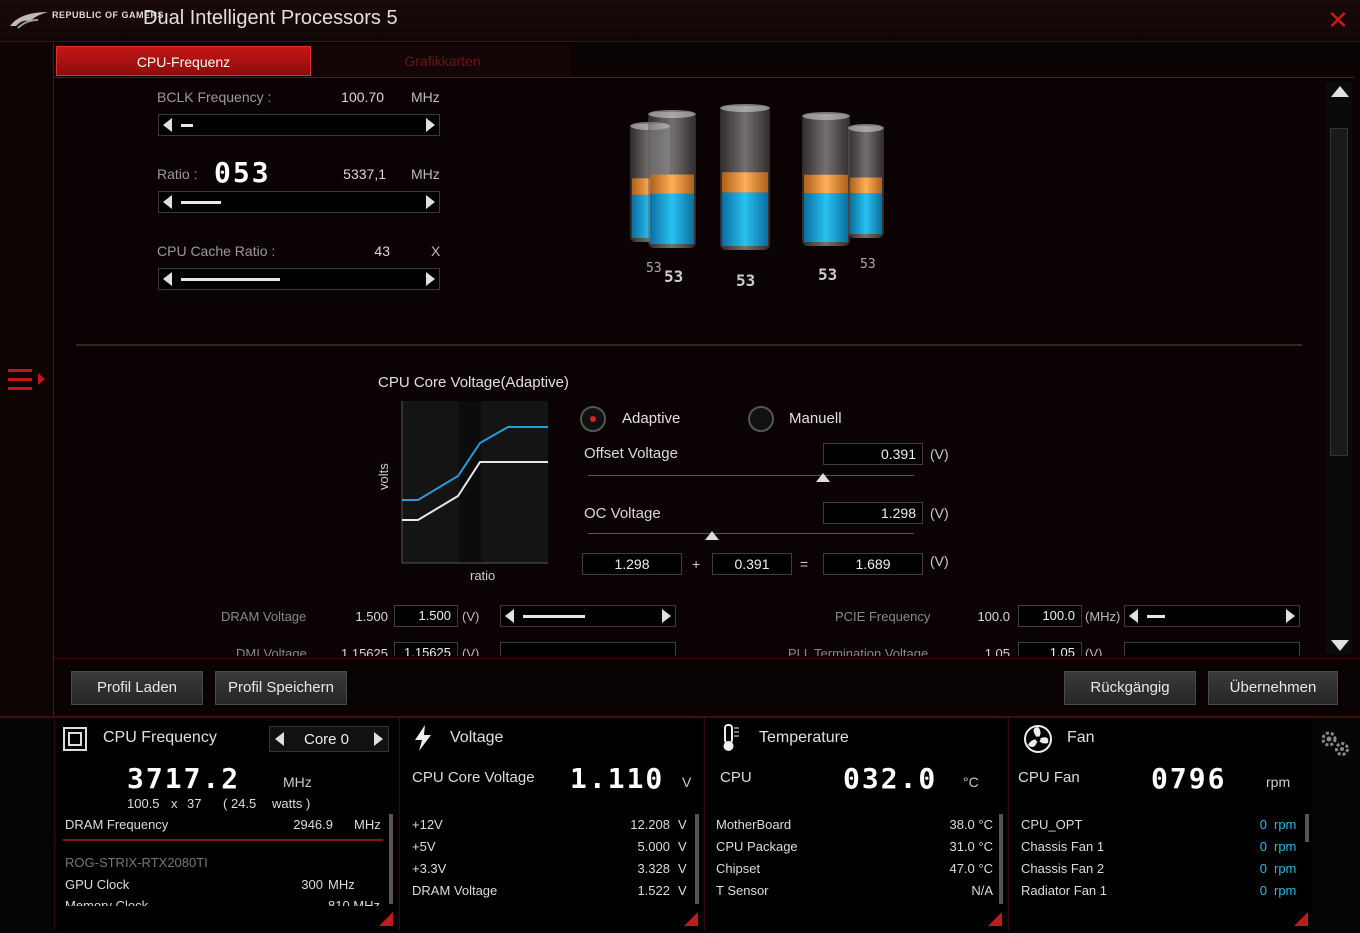  Describe the element at coordinates (653, 890) in the screenshot. I see `voltage-row-value: 1.522` at that location.